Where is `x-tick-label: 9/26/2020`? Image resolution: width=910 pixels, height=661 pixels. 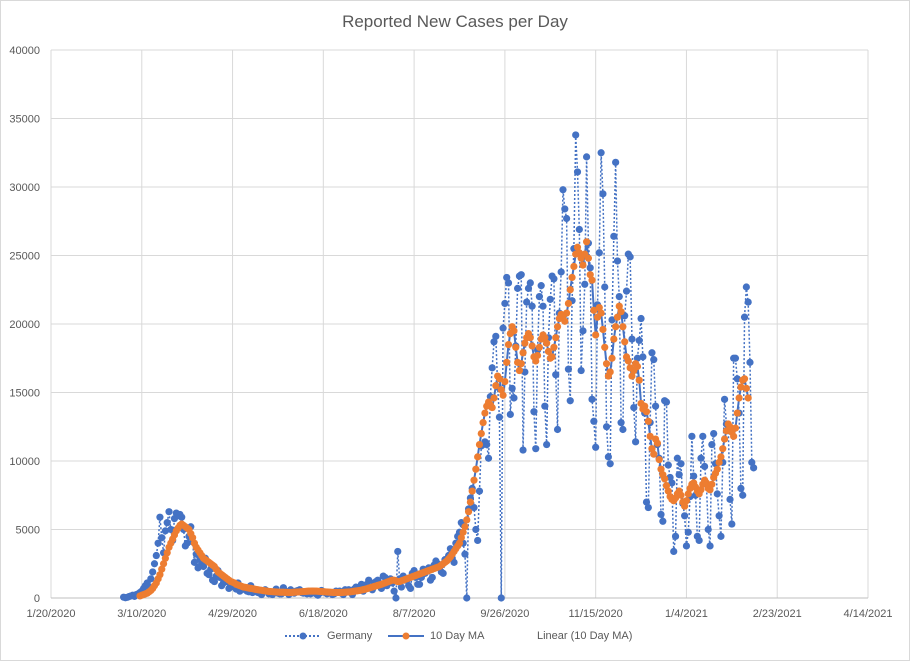
x-tick-label: 9/26/2020 is located at coordinates (504, 614).